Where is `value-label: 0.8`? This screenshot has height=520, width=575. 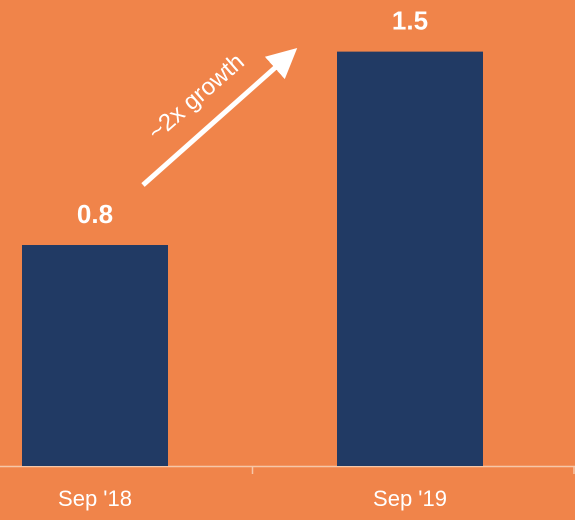 value-label: 0.8 is located at coordinates (95, 214).